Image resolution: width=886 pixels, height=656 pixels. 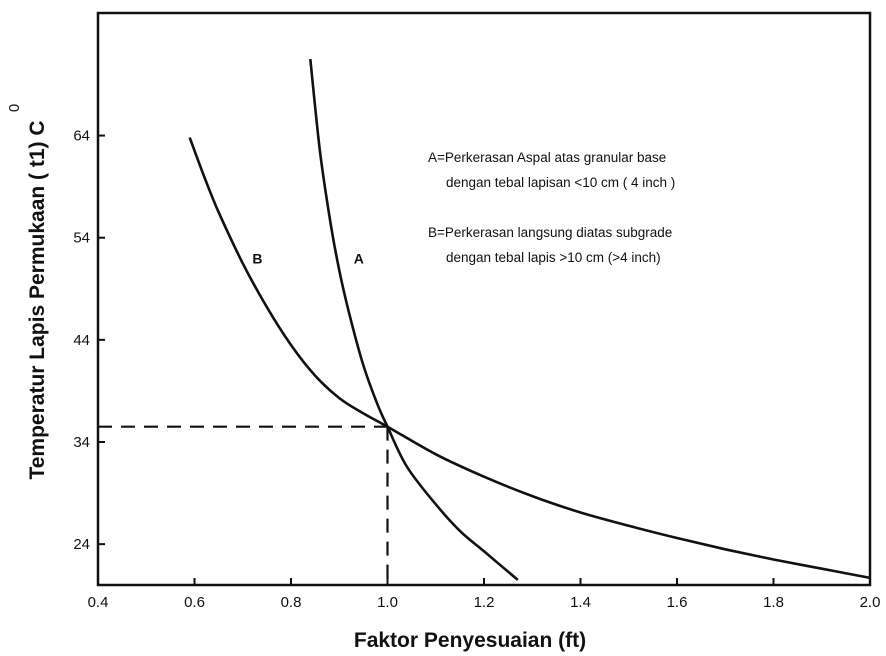 I want to click on curve-label-b: B, so click(x=257, y=258).